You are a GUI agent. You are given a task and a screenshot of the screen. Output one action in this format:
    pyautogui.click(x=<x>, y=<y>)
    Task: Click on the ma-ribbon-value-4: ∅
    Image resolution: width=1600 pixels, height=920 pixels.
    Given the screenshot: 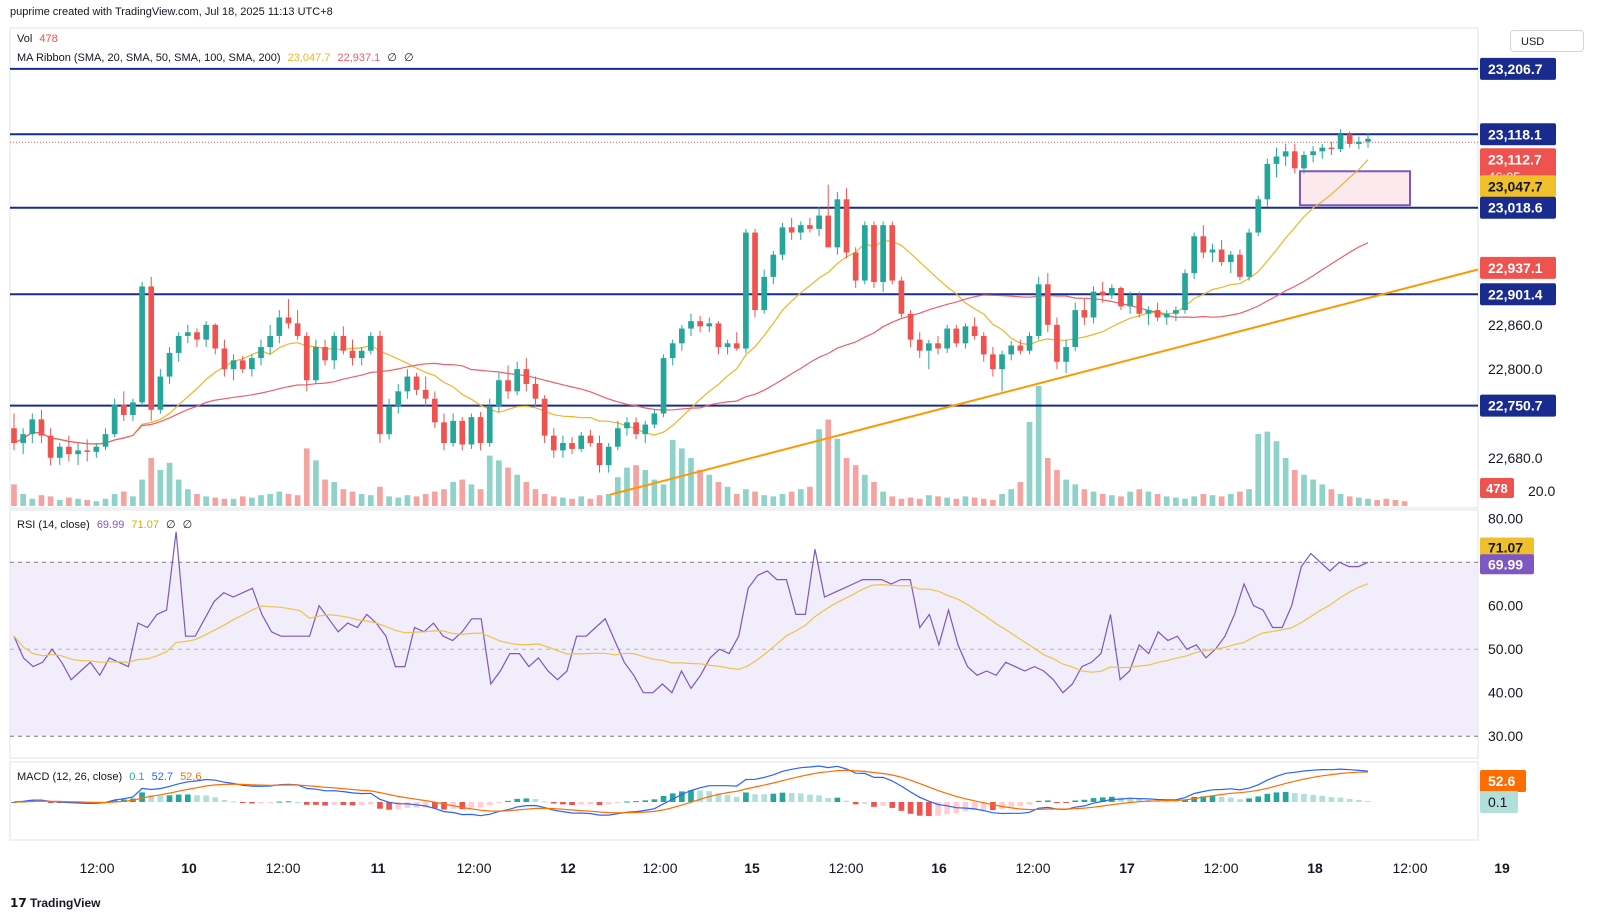 What is the action you would take?
    pyautogui.click(x=409, y=58)
    